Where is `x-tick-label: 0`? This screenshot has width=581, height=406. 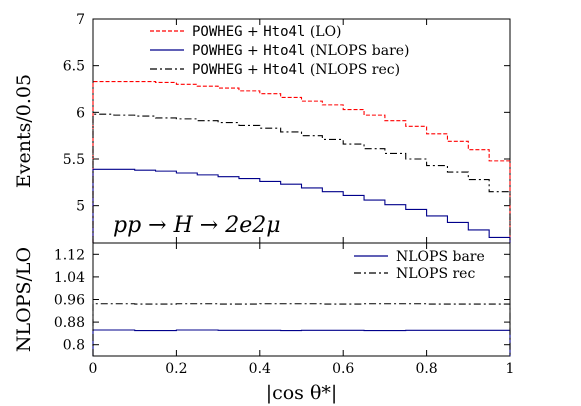 x-tick-label: 0 is located at coordinates (93, 369).